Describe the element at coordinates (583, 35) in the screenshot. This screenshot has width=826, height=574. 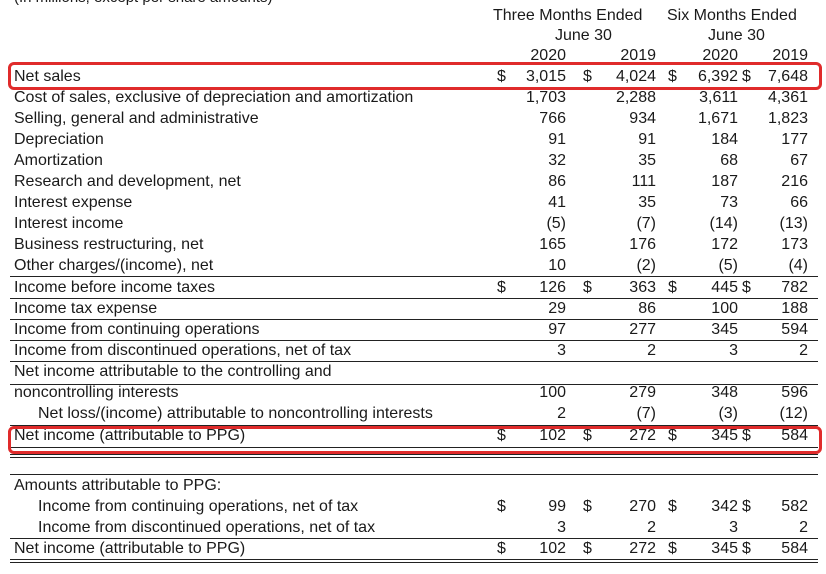
I see `header-three-months-date: June 30` at that location.